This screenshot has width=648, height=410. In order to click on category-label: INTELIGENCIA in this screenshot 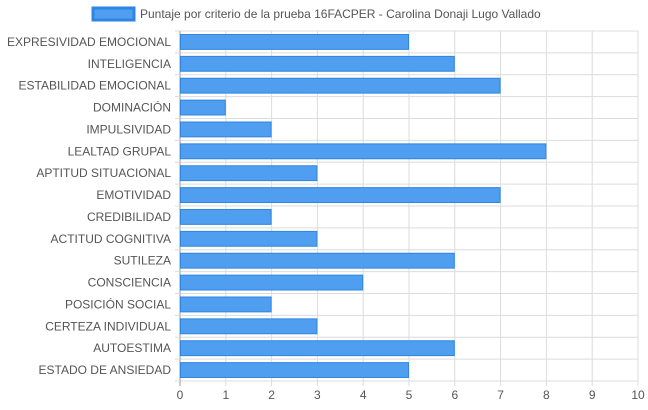, I will do `click(129, 64)`.